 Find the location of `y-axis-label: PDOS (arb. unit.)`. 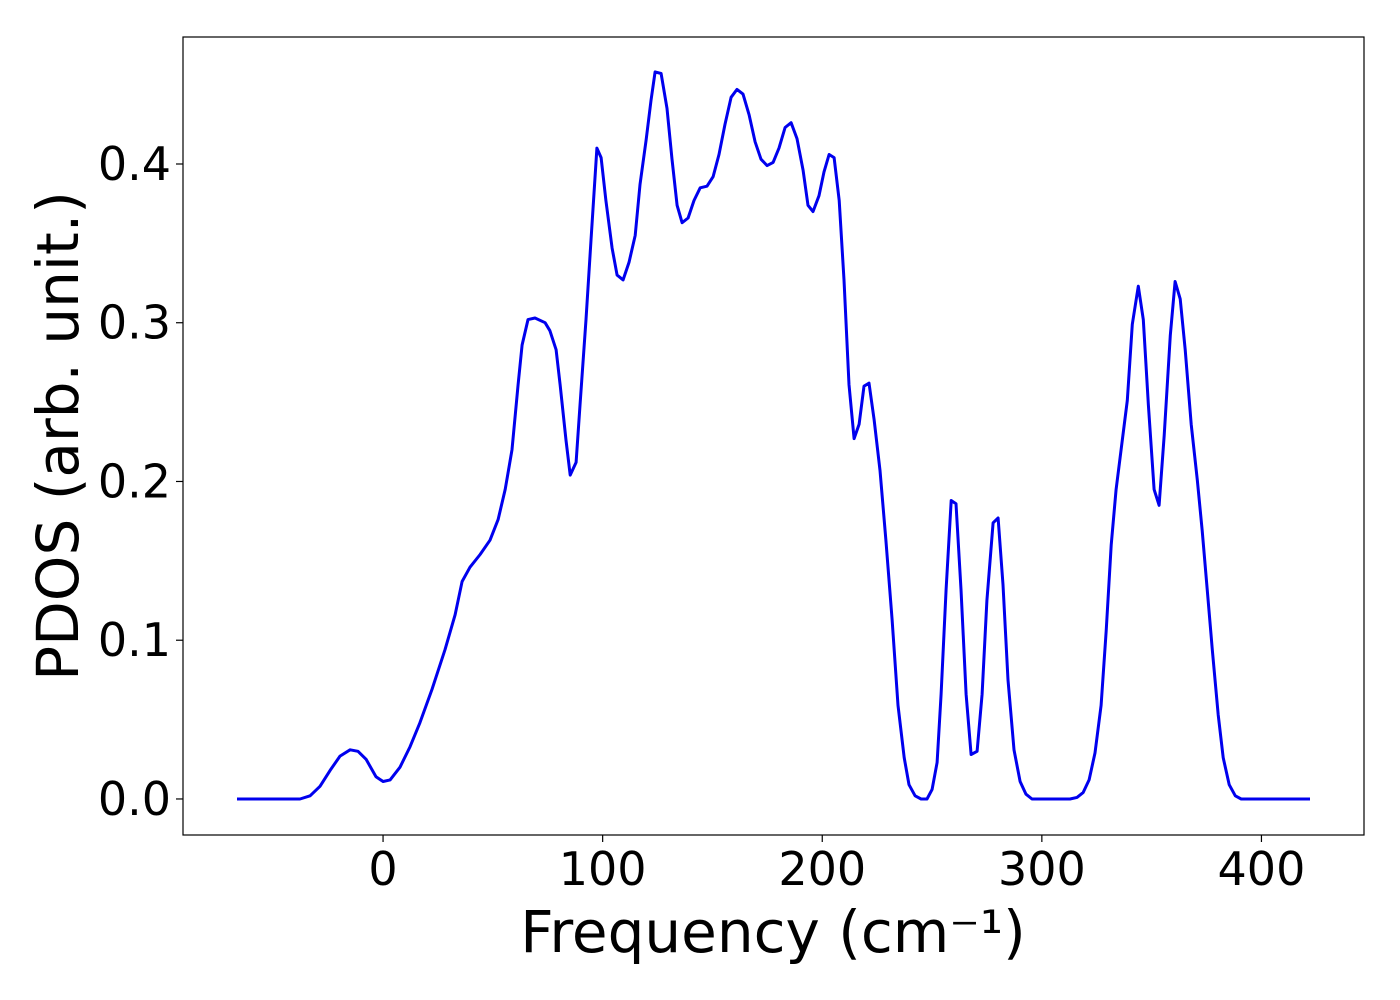

y-axis-label: PDOS (arb. unit.) is located at coordinates (58, 436).